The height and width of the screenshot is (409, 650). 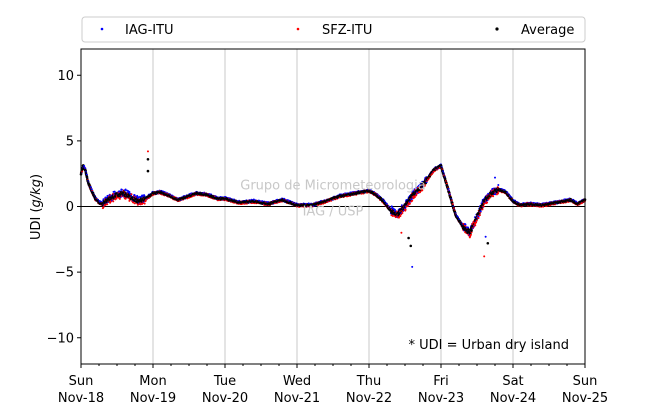 I want to click on legend-entry-sfz-itu: SFZ-ITU, so click(x=334, y=30).